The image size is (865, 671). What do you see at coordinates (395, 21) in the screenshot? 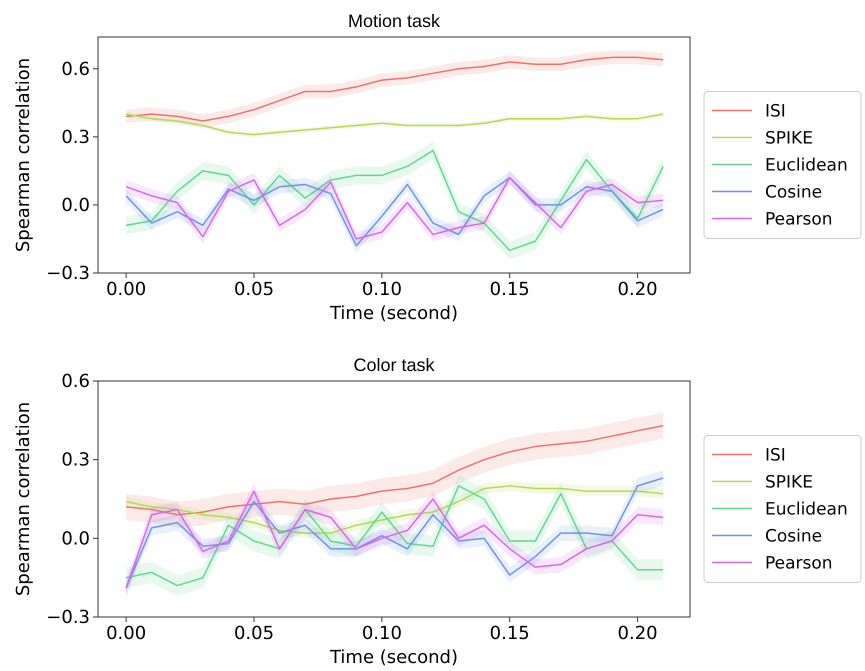
I see `chart-title: Motion task` at bounding box center [395, 21].